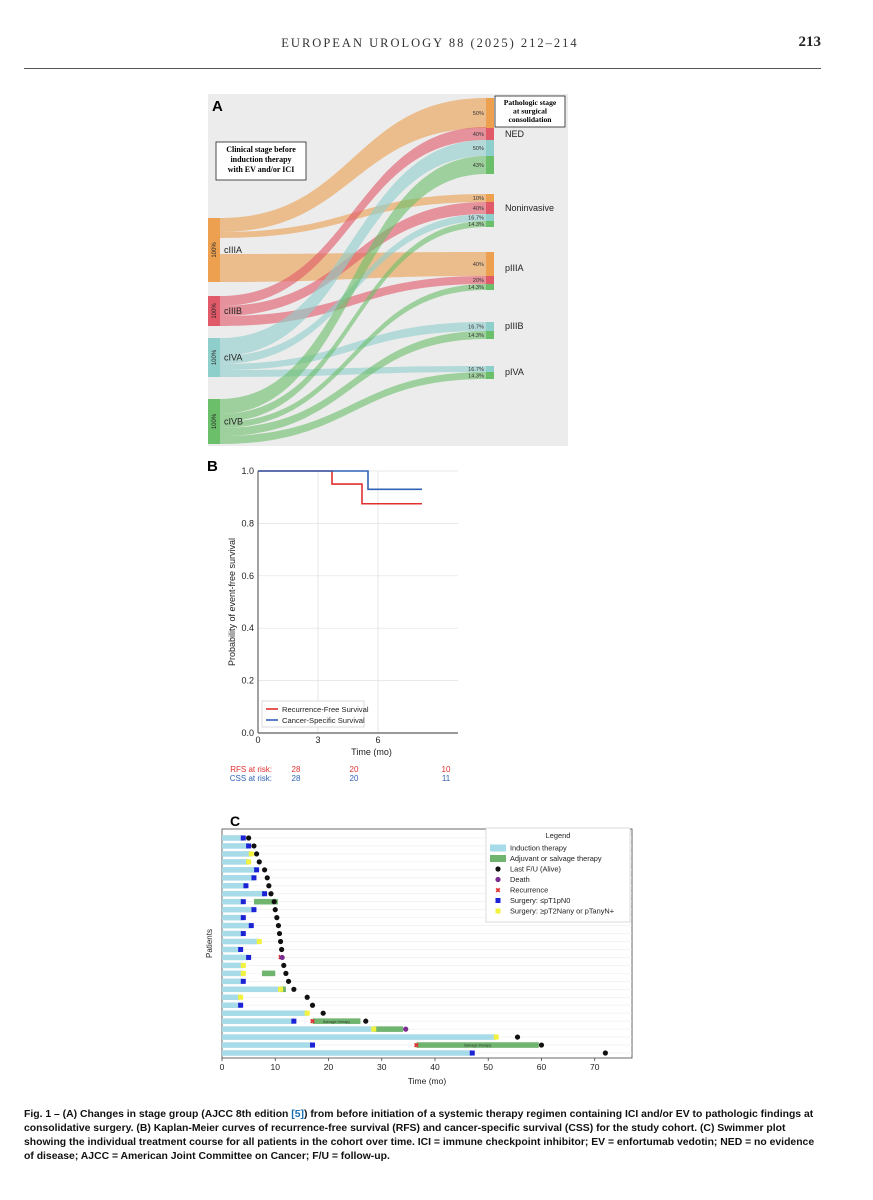 The image size is (873, 1200). What do you see at coordinates (313, 1021) in the screenshot?
I see `recurrence-marker: ✖` at bounding box center [313, 1021].